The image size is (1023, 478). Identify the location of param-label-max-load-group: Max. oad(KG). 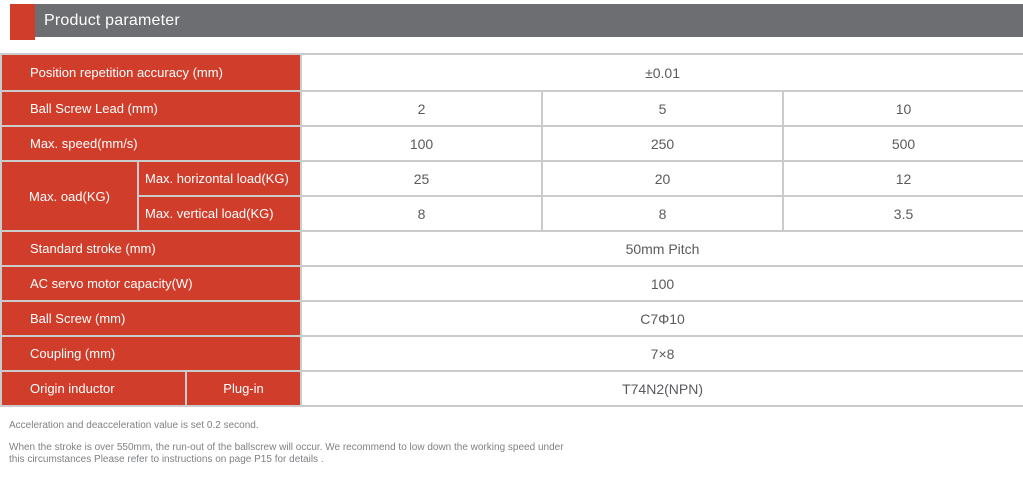
(69, 196).